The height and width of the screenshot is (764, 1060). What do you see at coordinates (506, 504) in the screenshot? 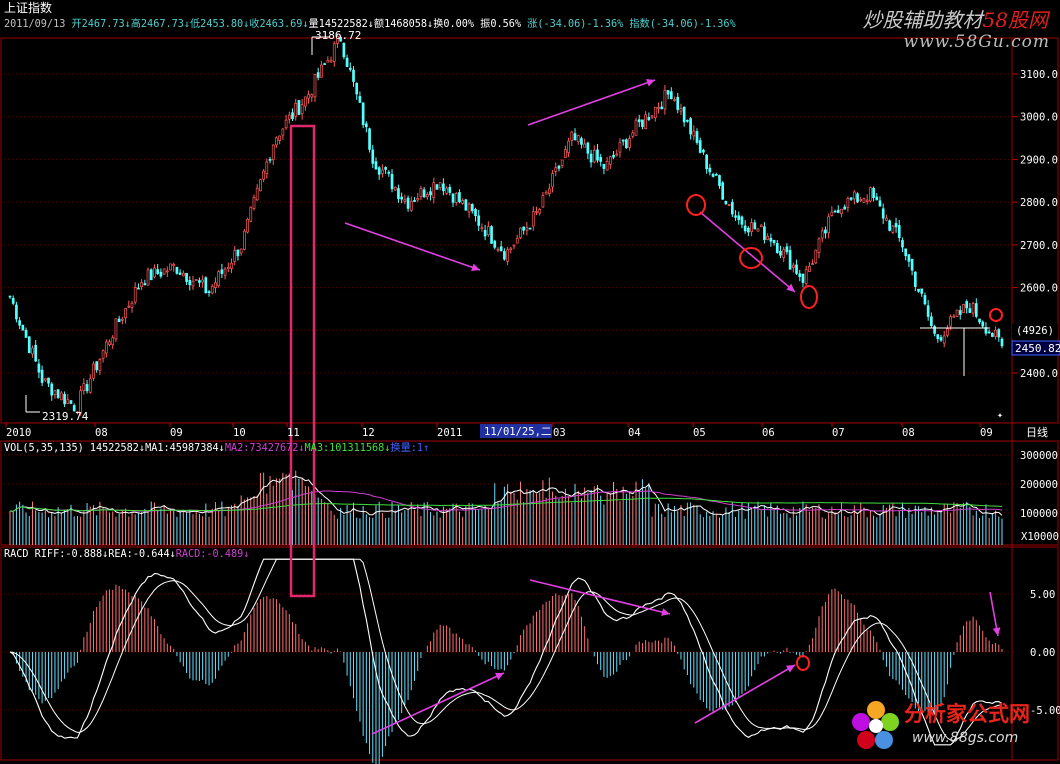
I see `volume-ma3` at bounding box center [506, 504].